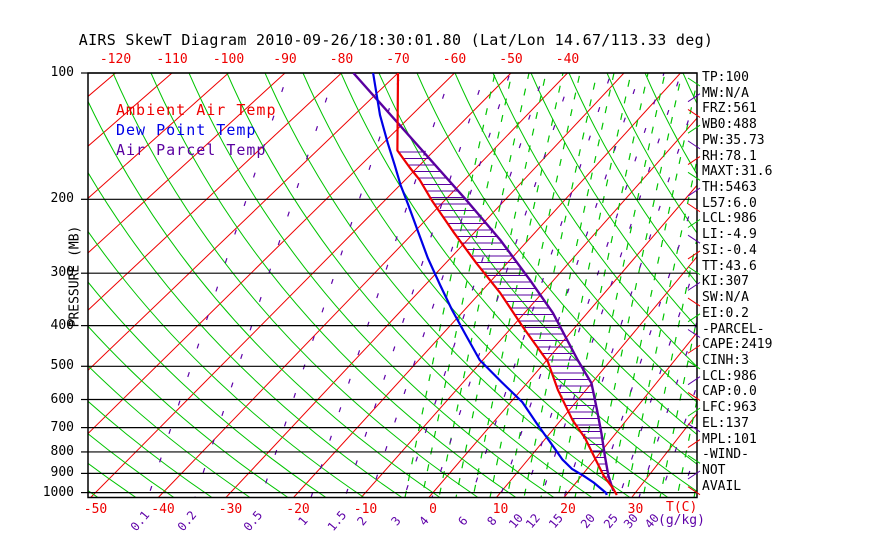 This screenshot has height=560, width=870. I want to click on stat-line: NOT, so click(714, 470).